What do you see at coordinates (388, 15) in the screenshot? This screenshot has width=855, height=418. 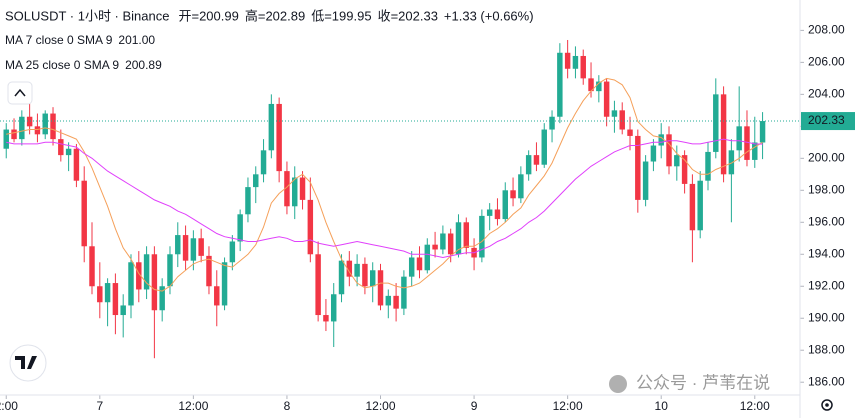 I see `ohlc-label: 收=` at bounding box center [388, 15].